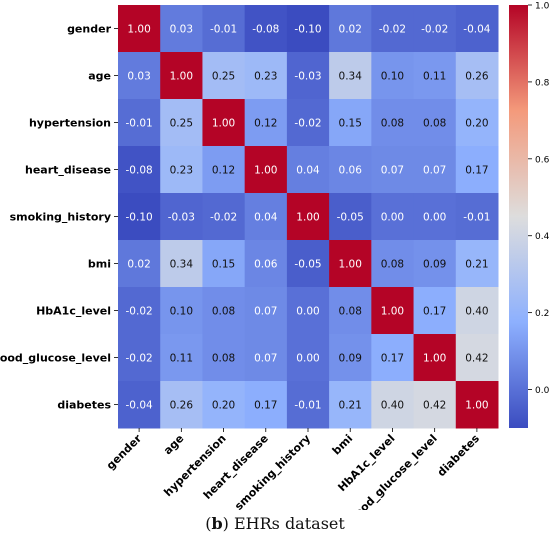 This screenshot has height=543, width=550. What do you see at coordinates (350, 218) in the screenshot?
I see `cell-value-label: -0.05` at bounding box center [350, 218].